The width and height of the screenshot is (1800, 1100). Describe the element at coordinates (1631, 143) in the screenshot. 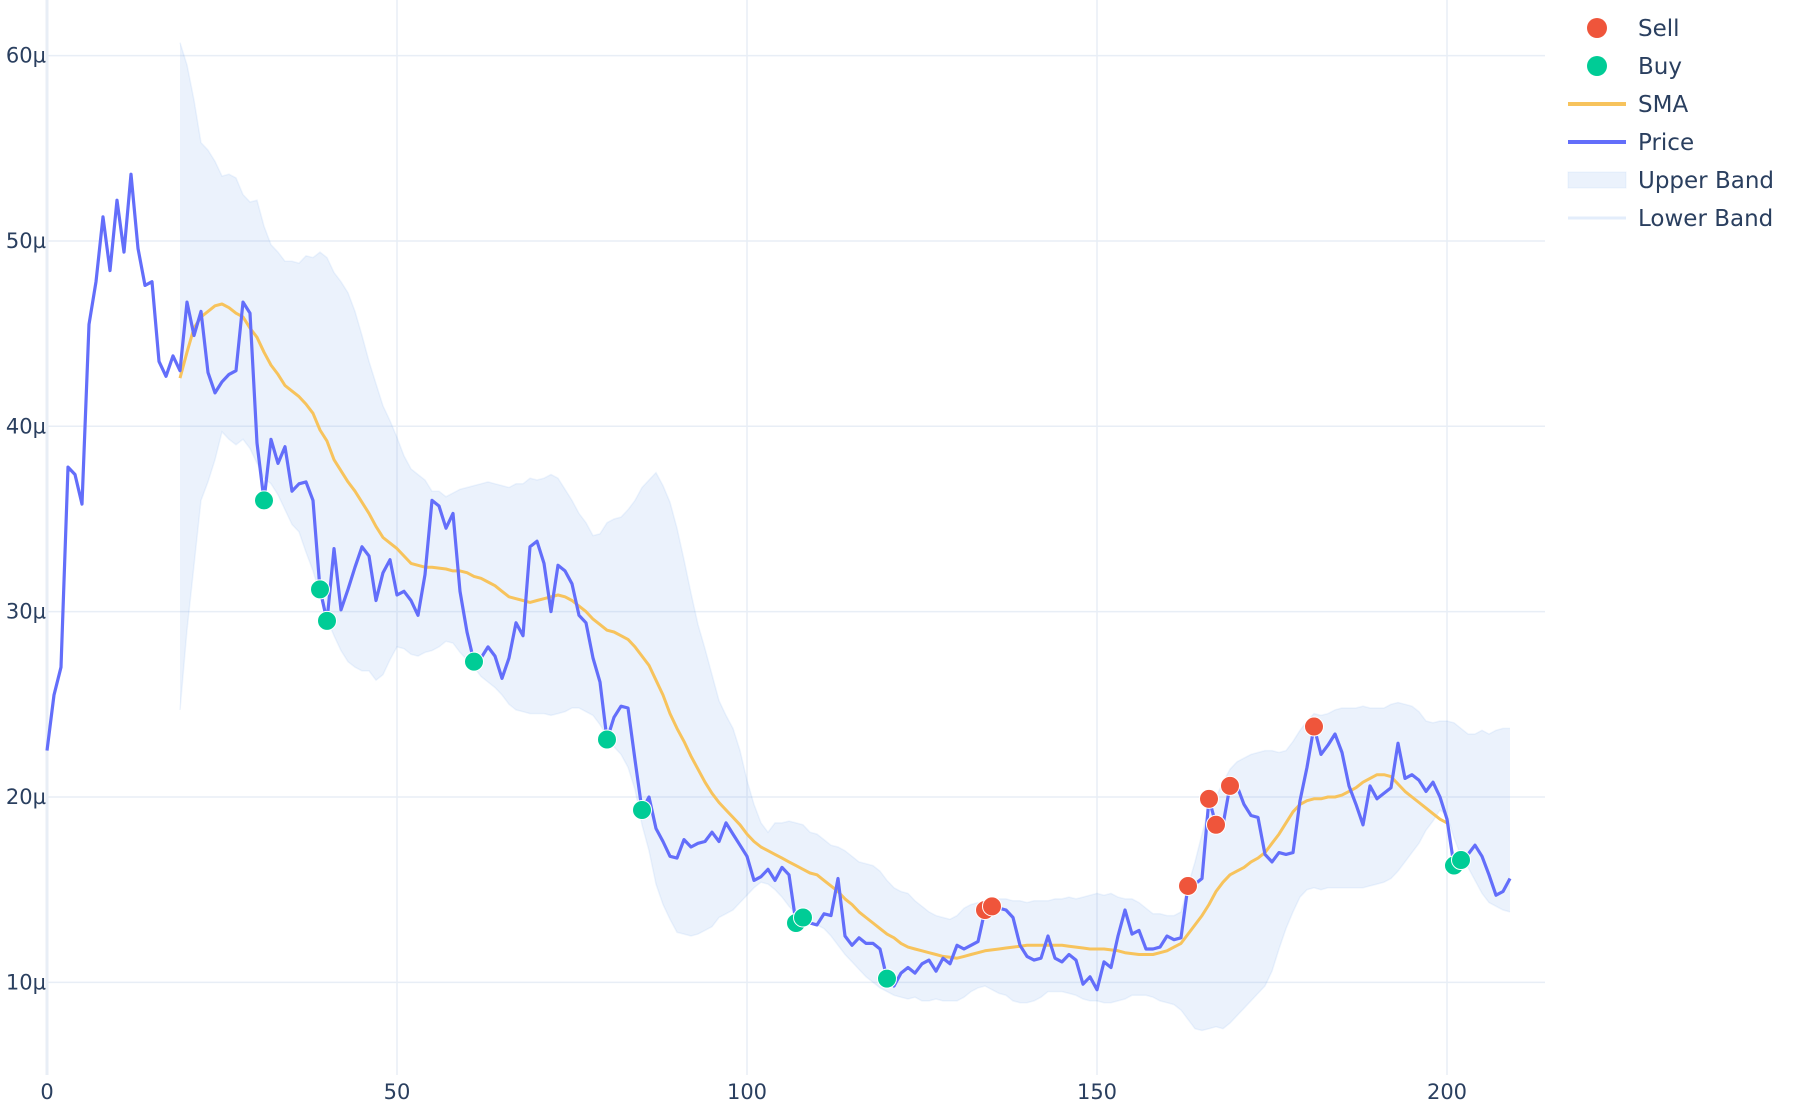

I see `legend-item-price: Price` at that location.